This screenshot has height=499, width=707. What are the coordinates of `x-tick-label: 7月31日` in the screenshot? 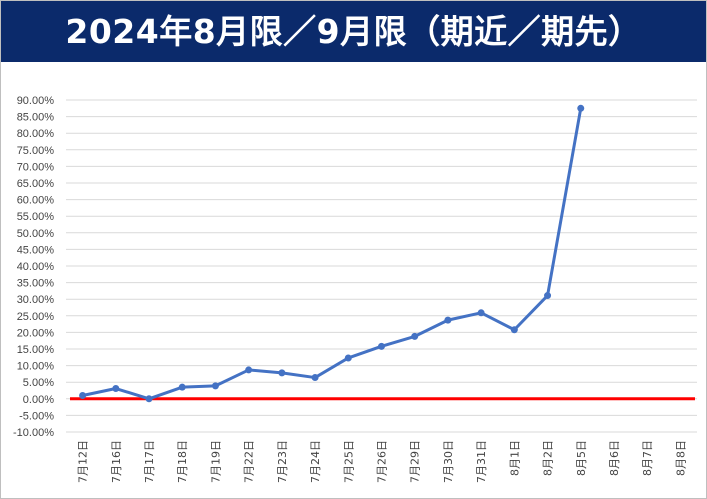 It's located at (481, 461).